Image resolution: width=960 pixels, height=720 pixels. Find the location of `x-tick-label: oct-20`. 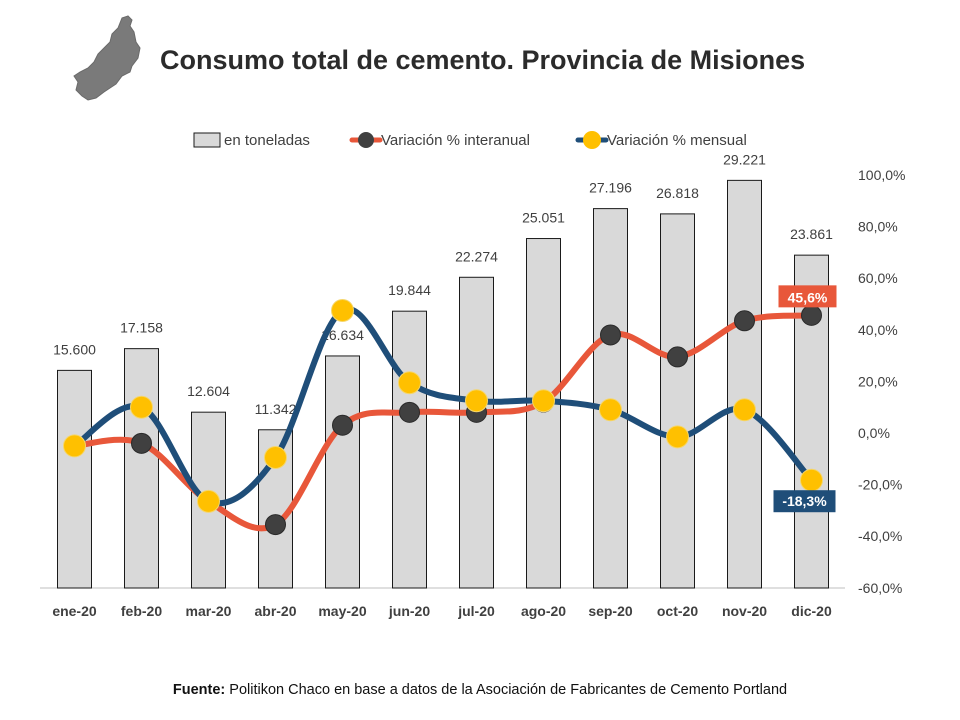

x-tick-label: oct-20 is located at coordinates (677, 611).